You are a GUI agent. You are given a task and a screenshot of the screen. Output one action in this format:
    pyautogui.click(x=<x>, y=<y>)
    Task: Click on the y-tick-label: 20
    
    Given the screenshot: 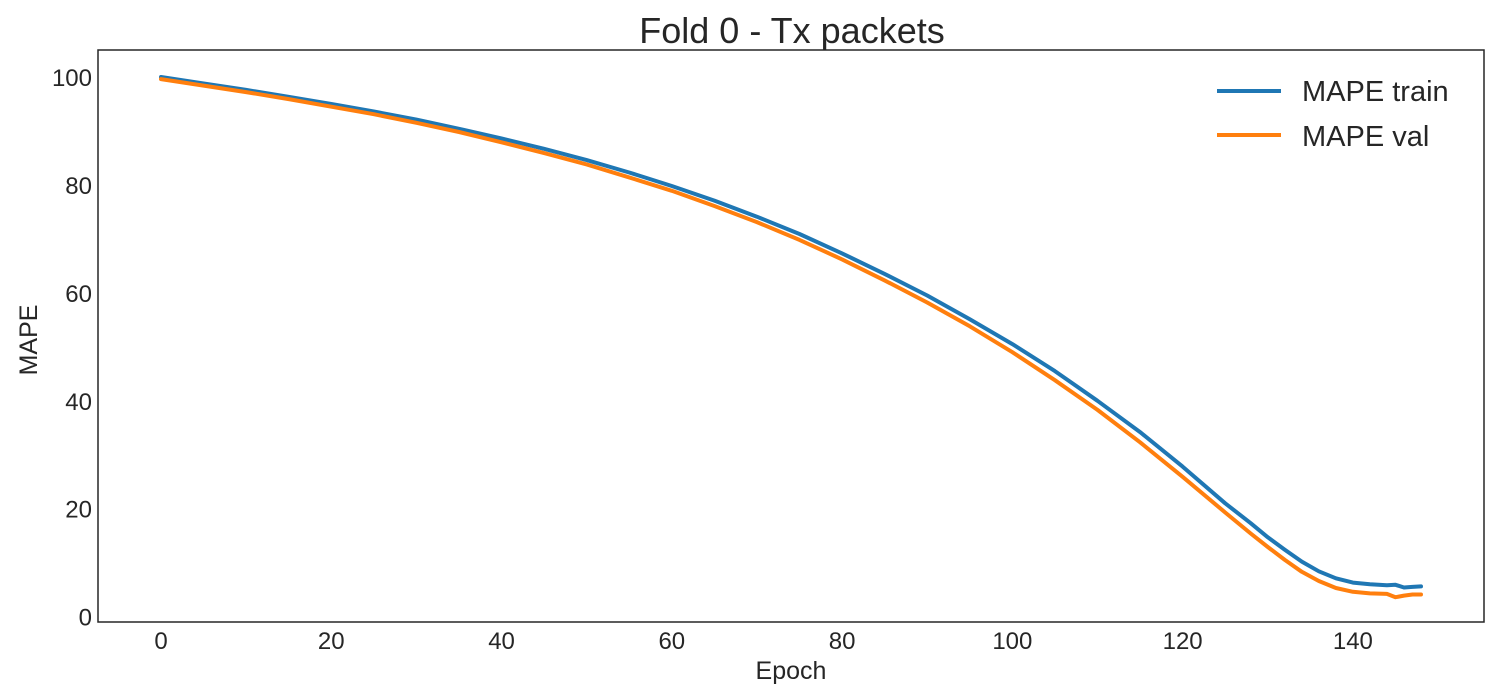 What is the action you would take?
    pyautogui.click(x=78, y=510)
    